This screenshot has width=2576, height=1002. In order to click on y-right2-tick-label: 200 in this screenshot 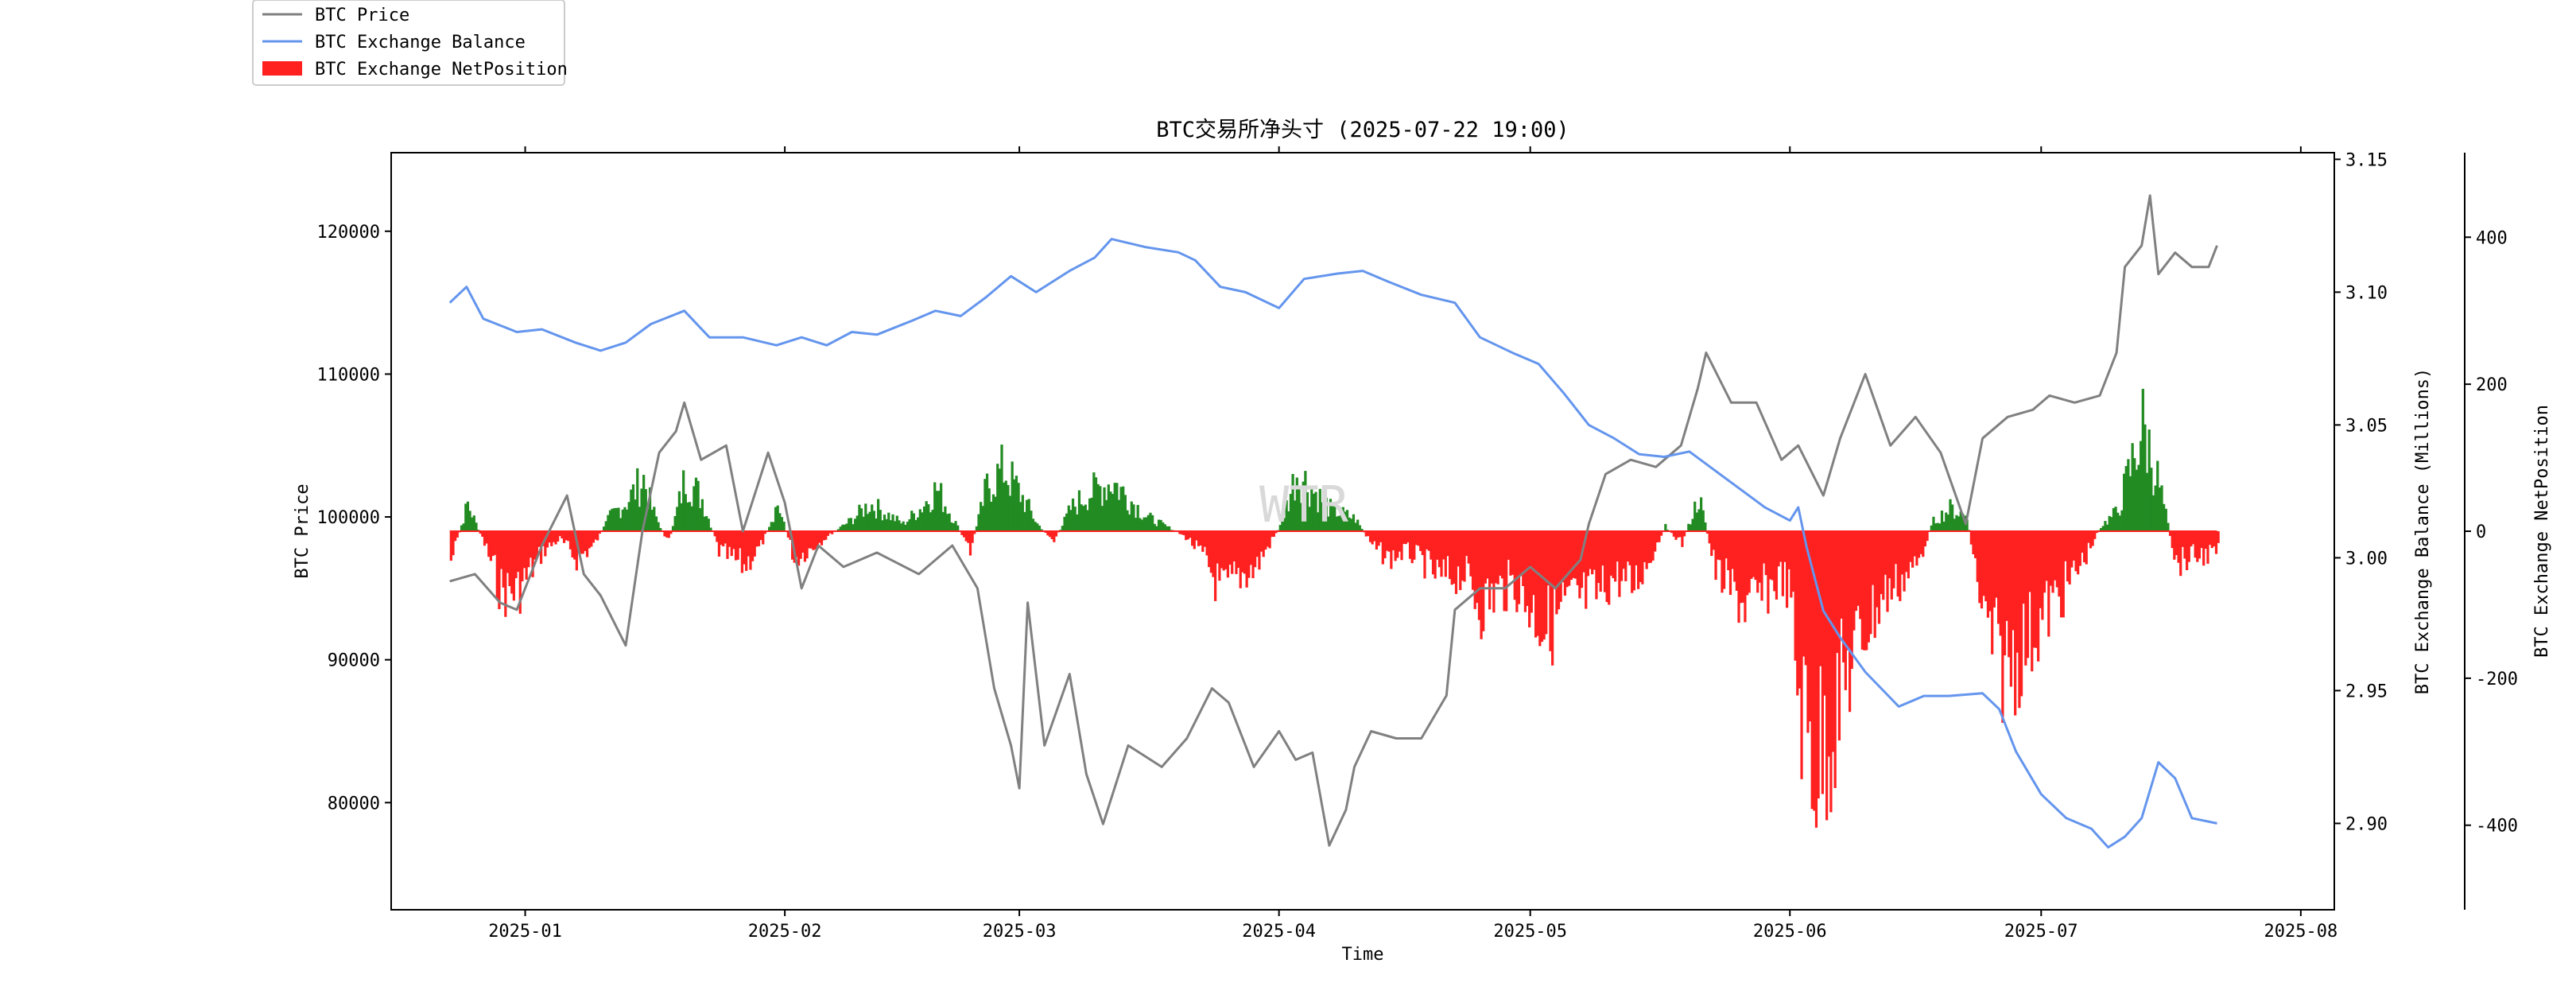, I will do `click(2492, 385)`.